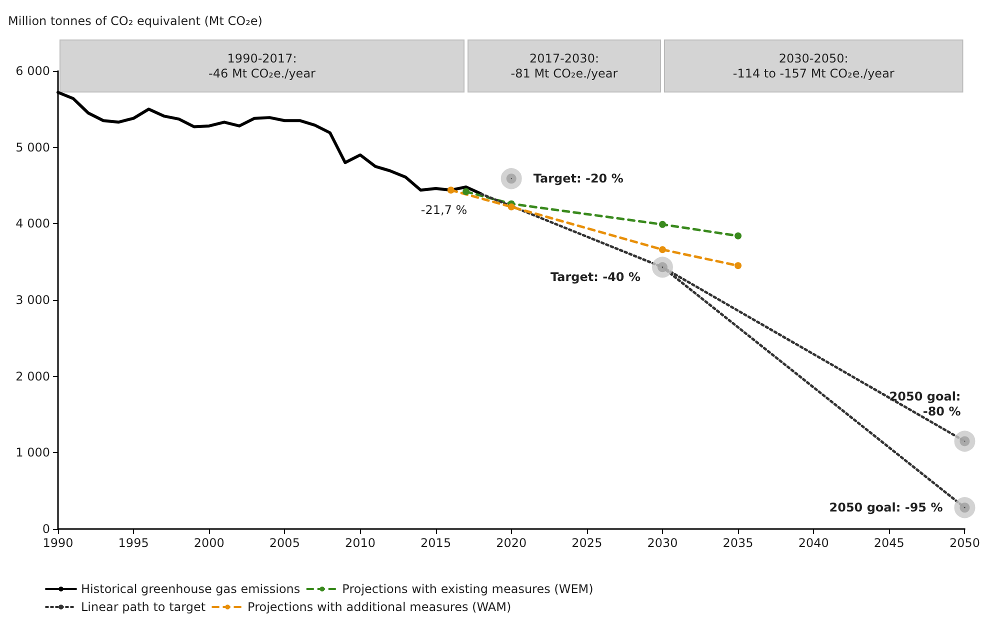 The image size is (983, 626). Describe the element at coordinates (262, 66) in the screenshot. I see `band-label: 1990-2017: -46 Mt CO₂e./year` at that location.